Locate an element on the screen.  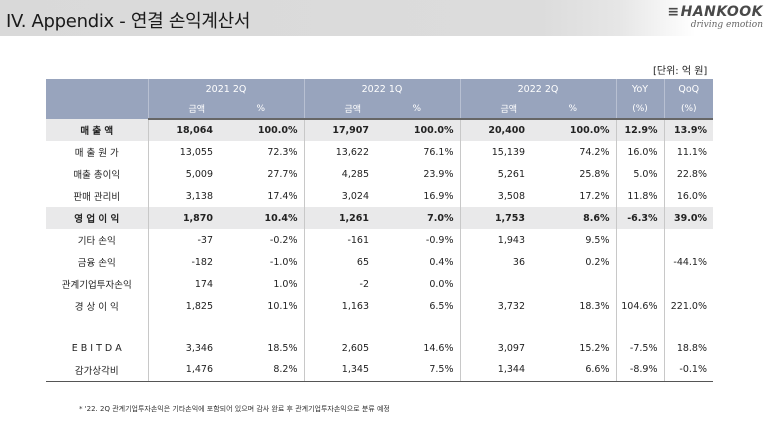
table-row: 관계기업투자손익 174 1.0% -2 0.0% is located at coordinates (379, 284).